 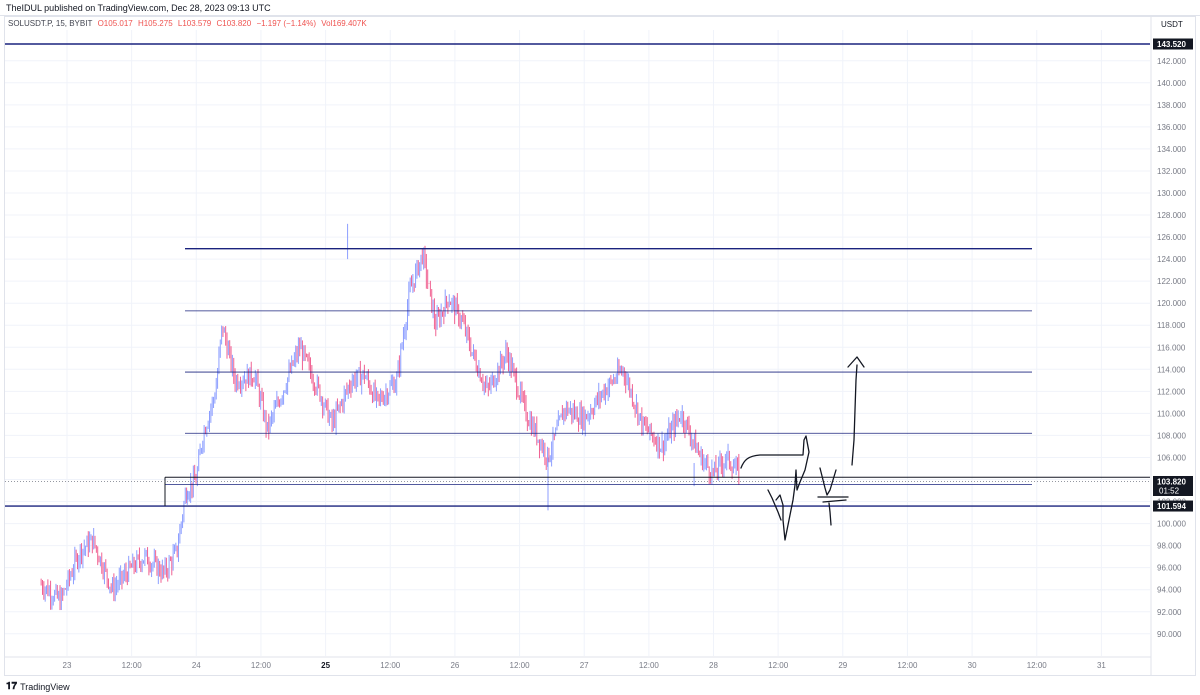 What do you see at coordinates (1171, 149) in the screenshot?
I see `price-tick-label: 134.000` at bounding box center [1171, 149].